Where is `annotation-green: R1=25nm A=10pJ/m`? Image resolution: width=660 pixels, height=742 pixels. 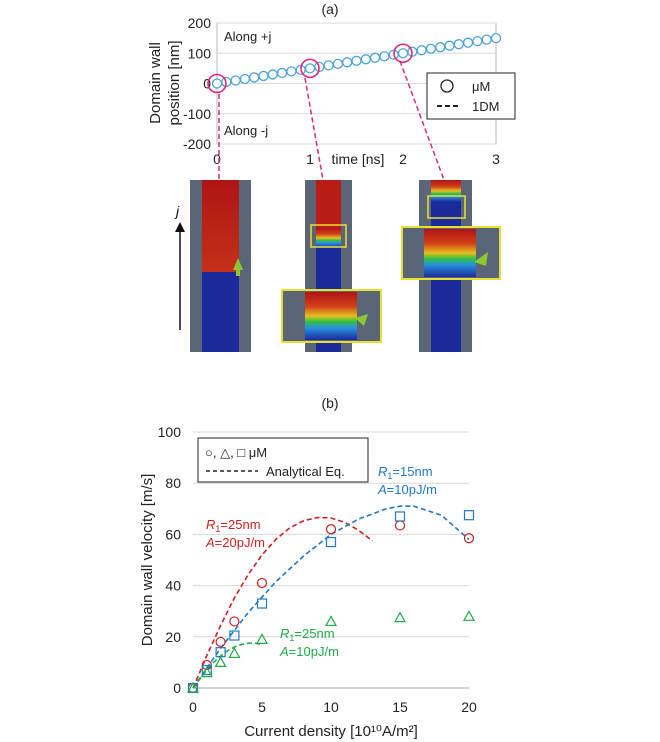 annotation-green: R1=25nm A=10pJ/m is located at coordinates (309, 642).